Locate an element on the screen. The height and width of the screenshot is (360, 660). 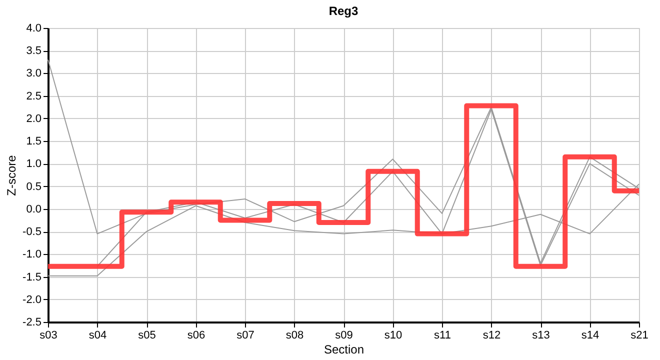
chart-title: Reg3 is located at coordinates (343, 11).